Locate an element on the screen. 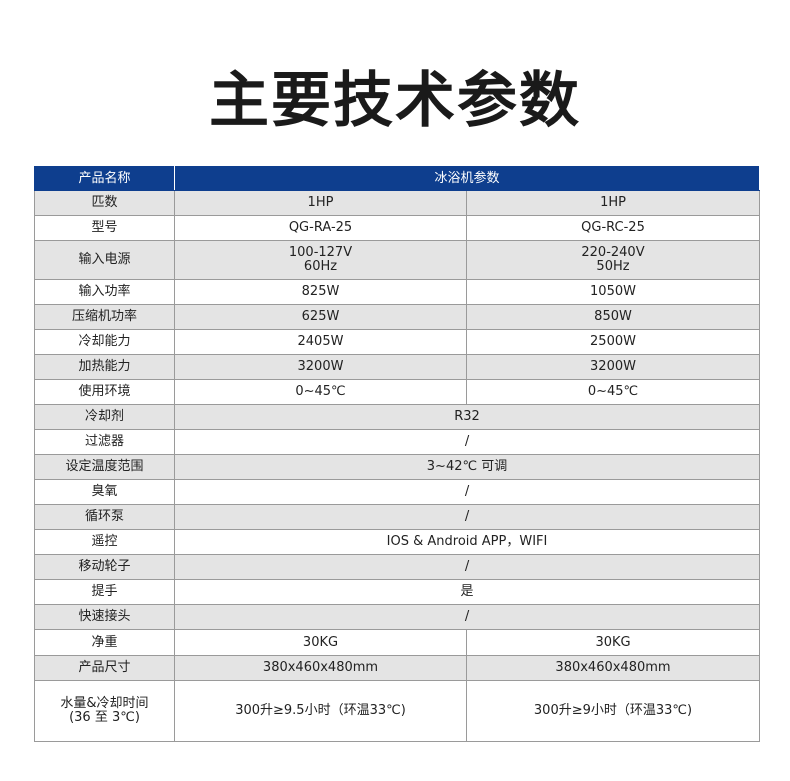  table-row: 循环泵 / is located at coordinates (397, 517).